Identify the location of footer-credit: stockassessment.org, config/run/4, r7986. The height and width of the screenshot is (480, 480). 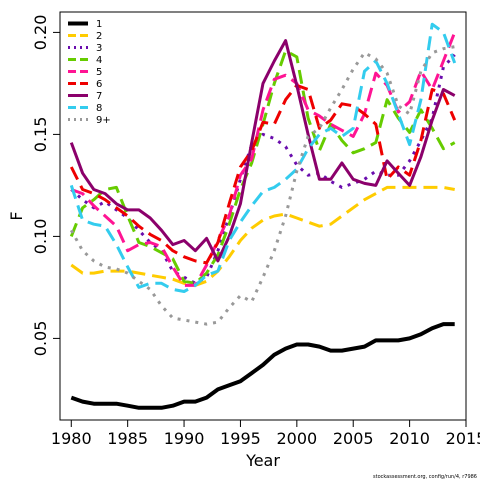
(425, 477).